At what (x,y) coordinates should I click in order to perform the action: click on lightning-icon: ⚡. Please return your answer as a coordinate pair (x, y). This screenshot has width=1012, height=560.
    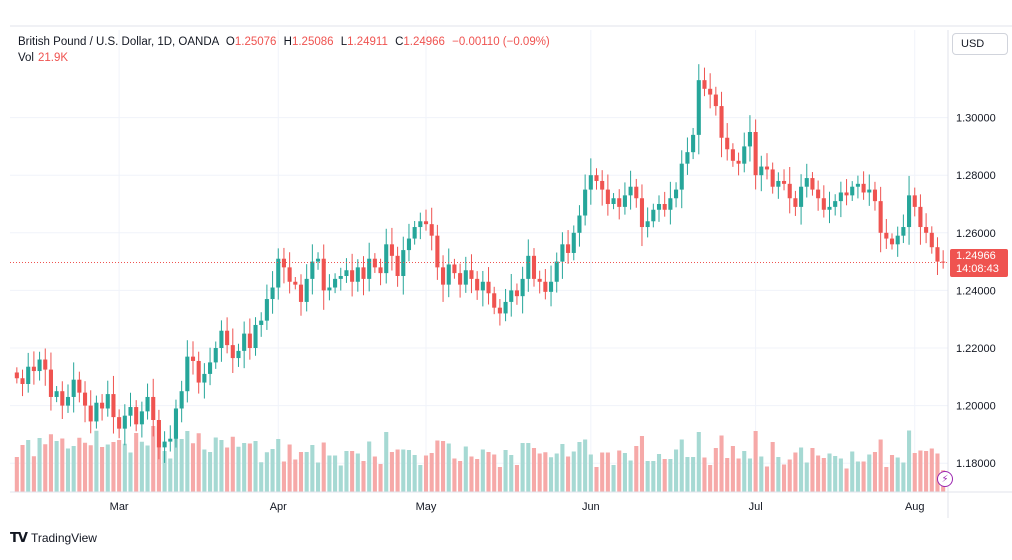
    Looking at the image, I should click on (945, 479).